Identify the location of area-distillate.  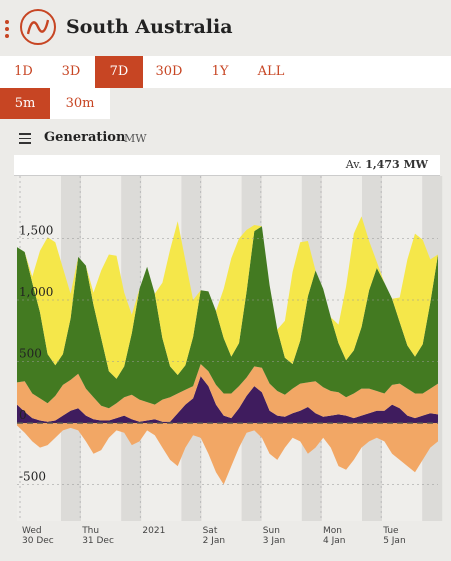
(227, 399).